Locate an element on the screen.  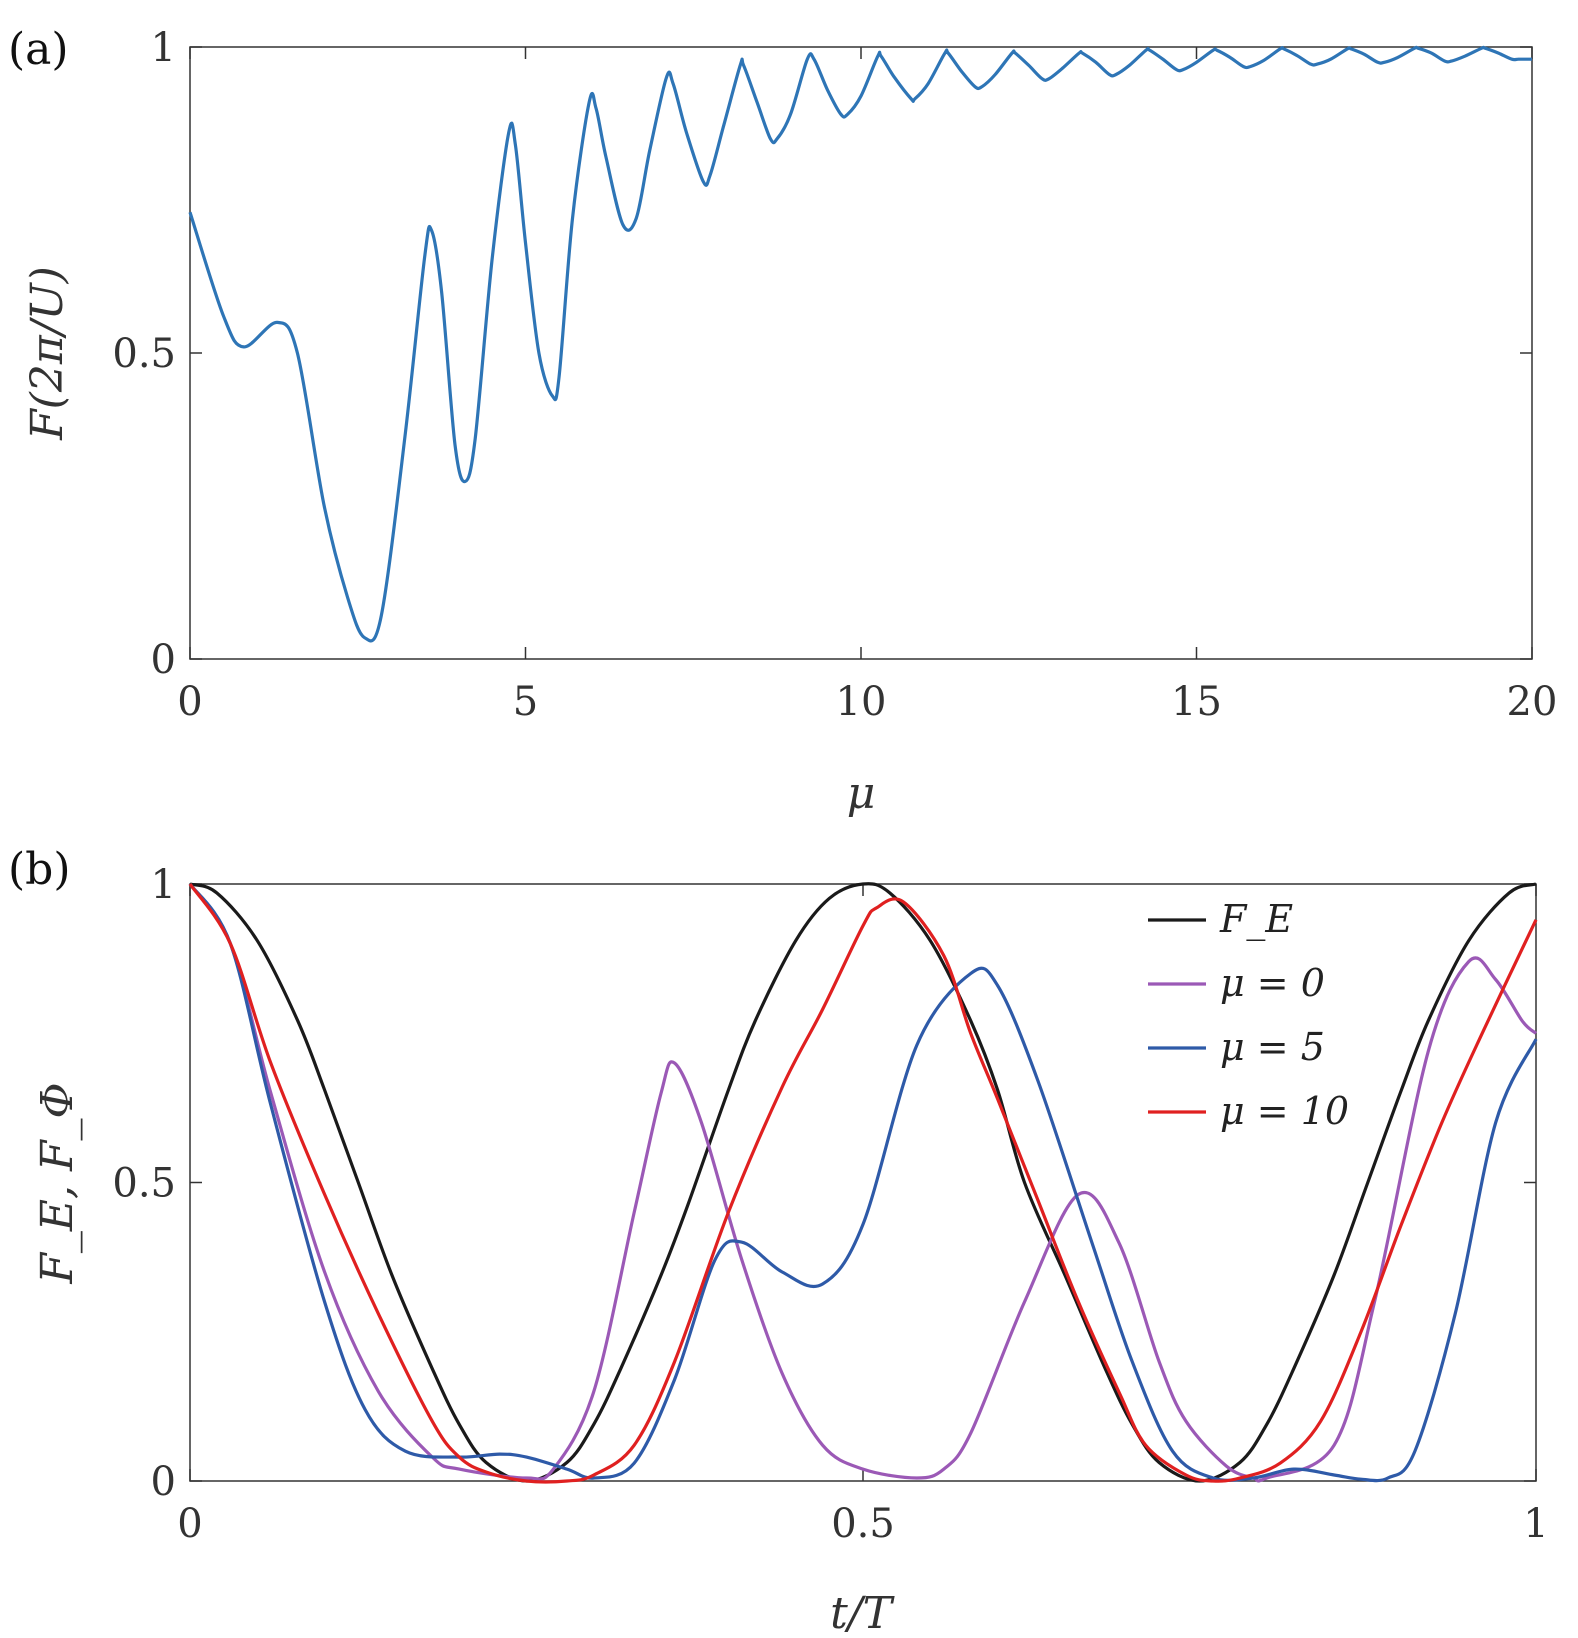
panel-b-y-tick-label: 0.5 is located at coordinates (144, 1184).